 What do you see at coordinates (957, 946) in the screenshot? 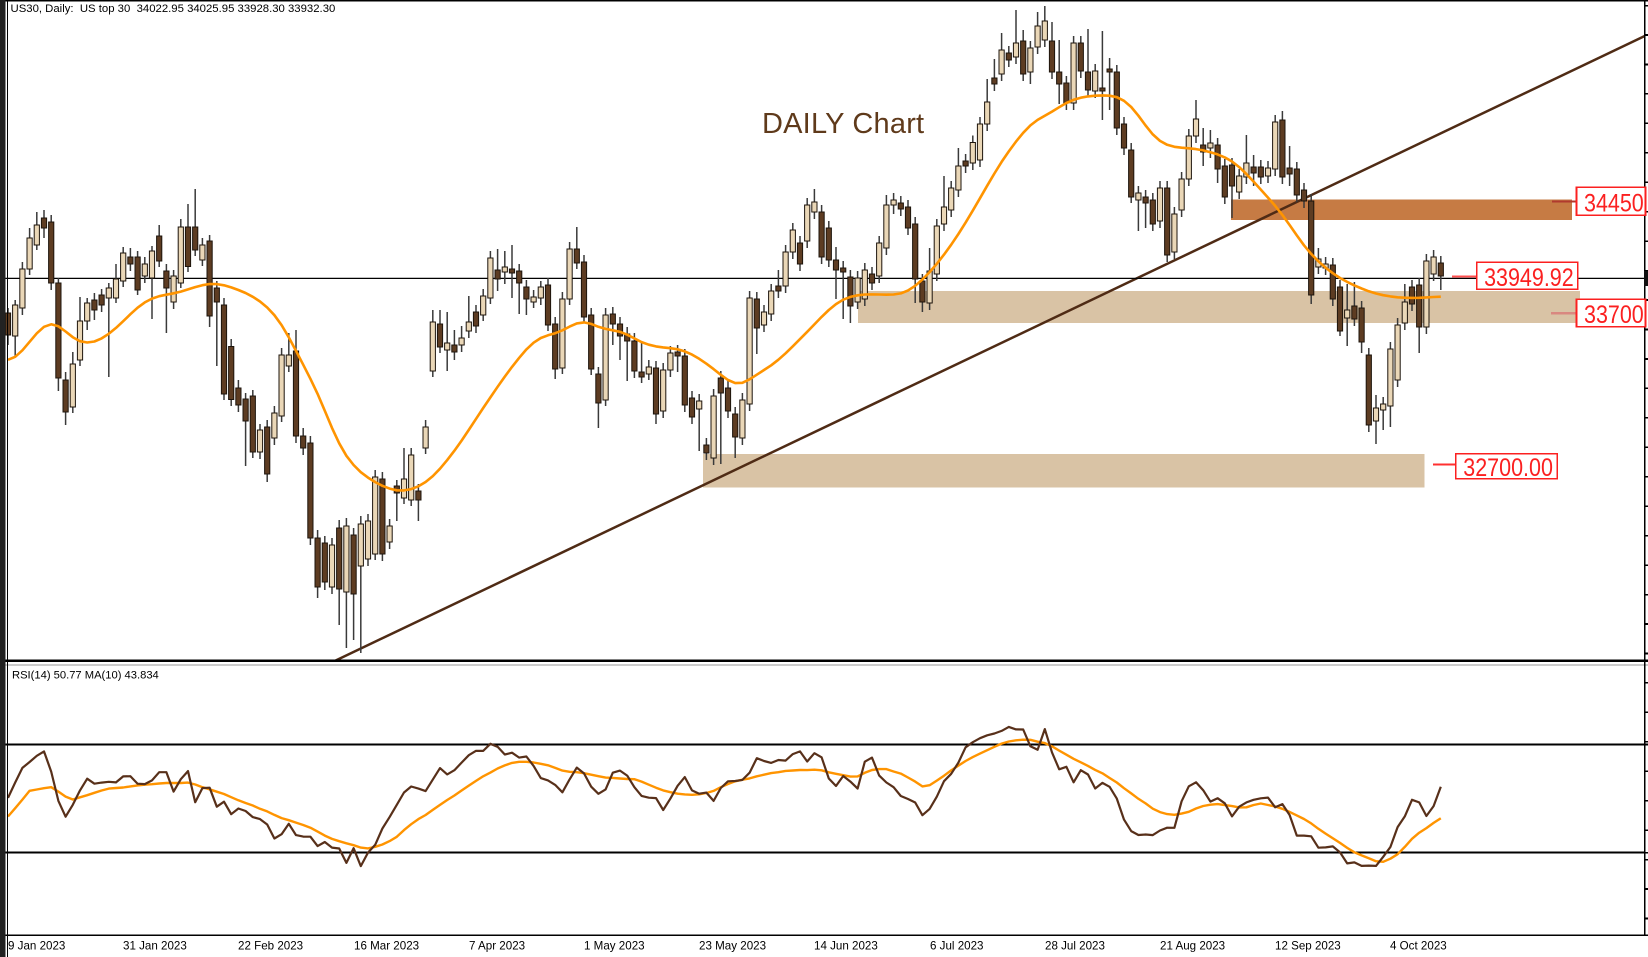
I see `svg-text: 6 Jul 2023` at bounding box center [957, 946].